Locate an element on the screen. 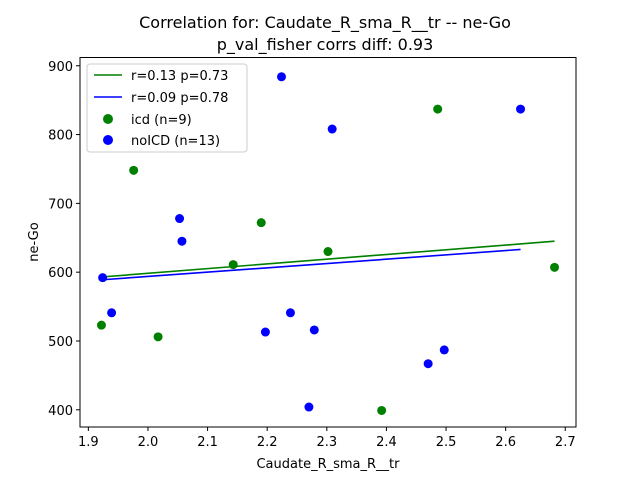 This screenshot has width=640, height=480. y-tick-label-0: 400 is located at coordinates (60, 411).